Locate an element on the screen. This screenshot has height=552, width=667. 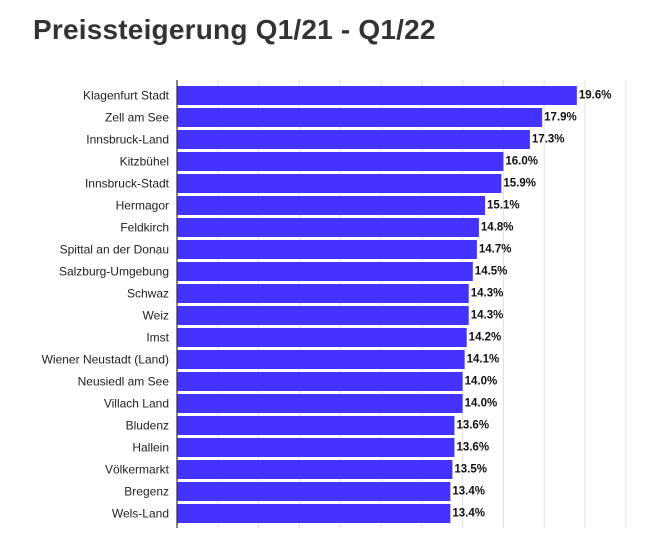
category-label: Spittal an der Donau is located at coordinates (114, 250).